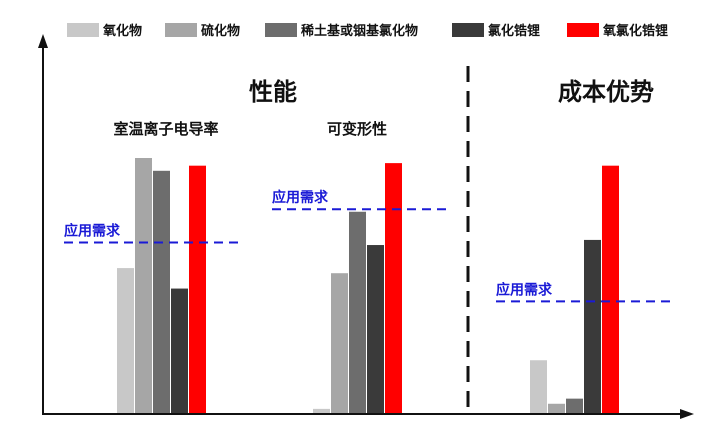  What do you see at coordinates (583, 30) in the screenshot?
I see `legend-swatch-lithium-zirconium-oxychloride` at bounding box center [583, 30].